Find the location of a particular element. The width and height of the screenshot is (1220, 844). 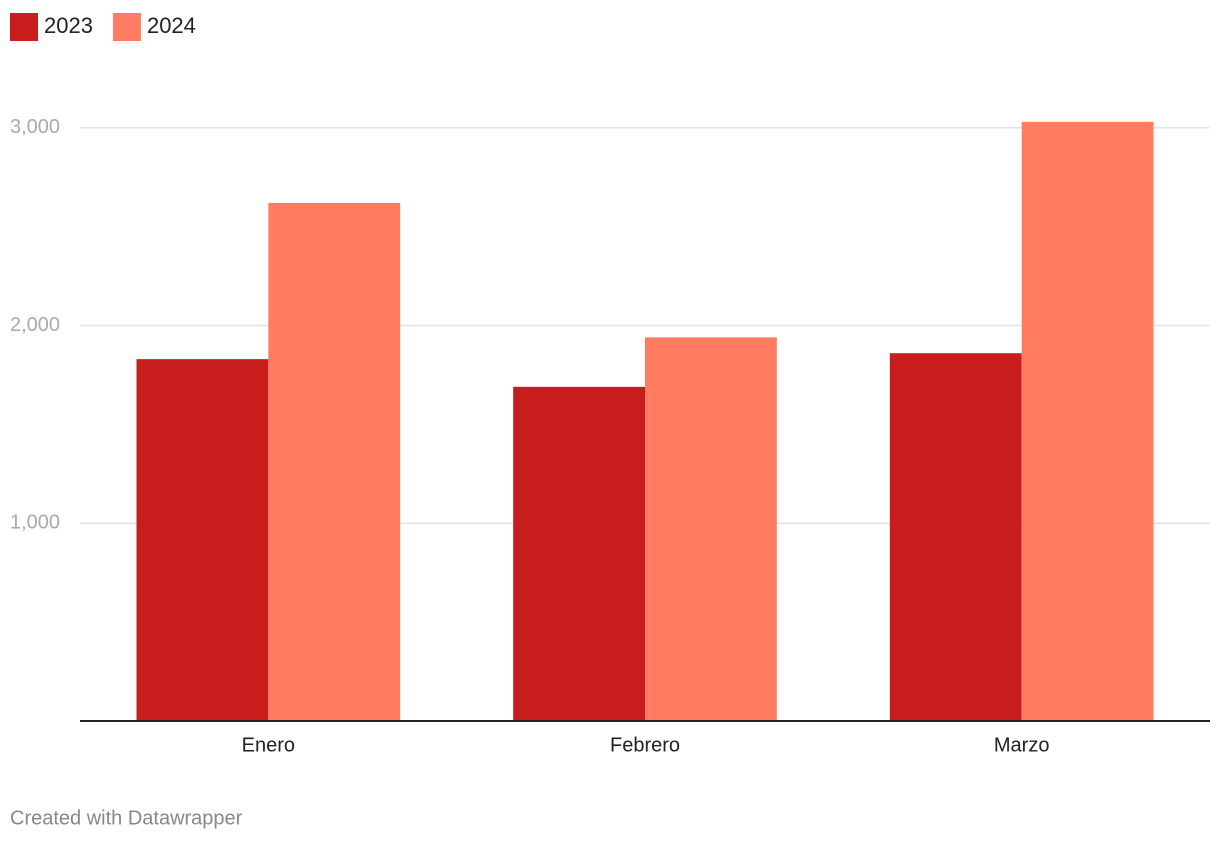

y-tick-label: 2,000 is located at coordinates (35, 325).